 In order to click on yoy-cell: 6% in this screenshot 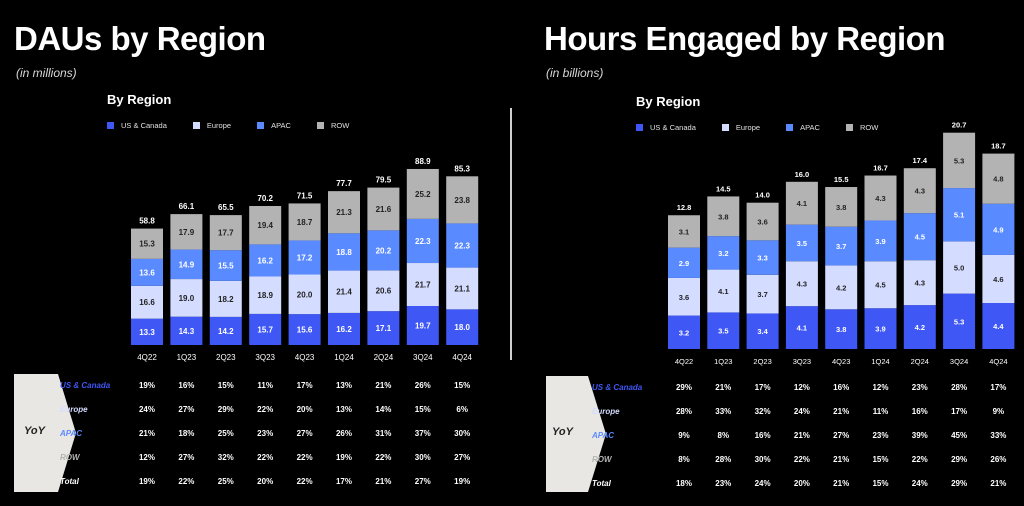, I will do `click(462, 409)`.